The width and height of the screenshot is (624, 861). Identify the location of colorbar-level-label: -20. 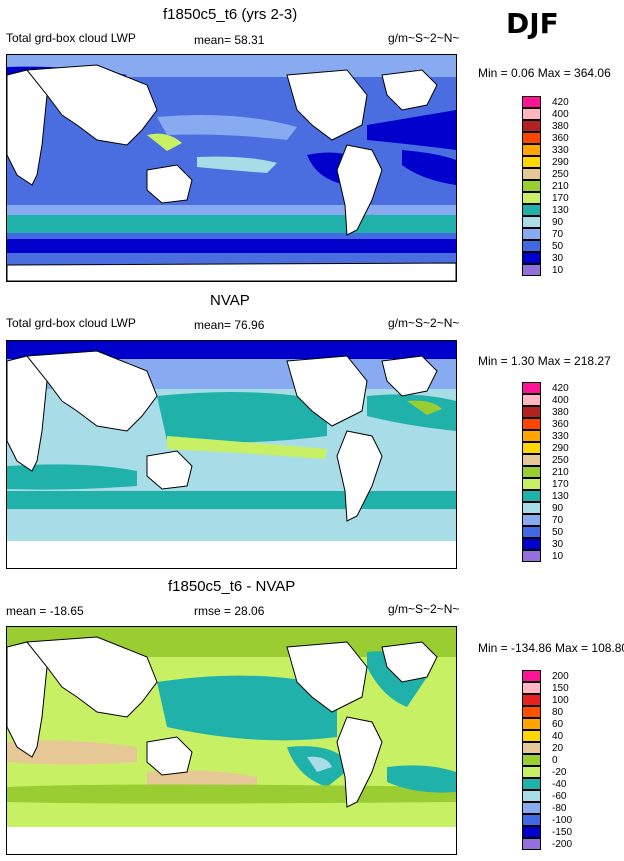
(559, 772).